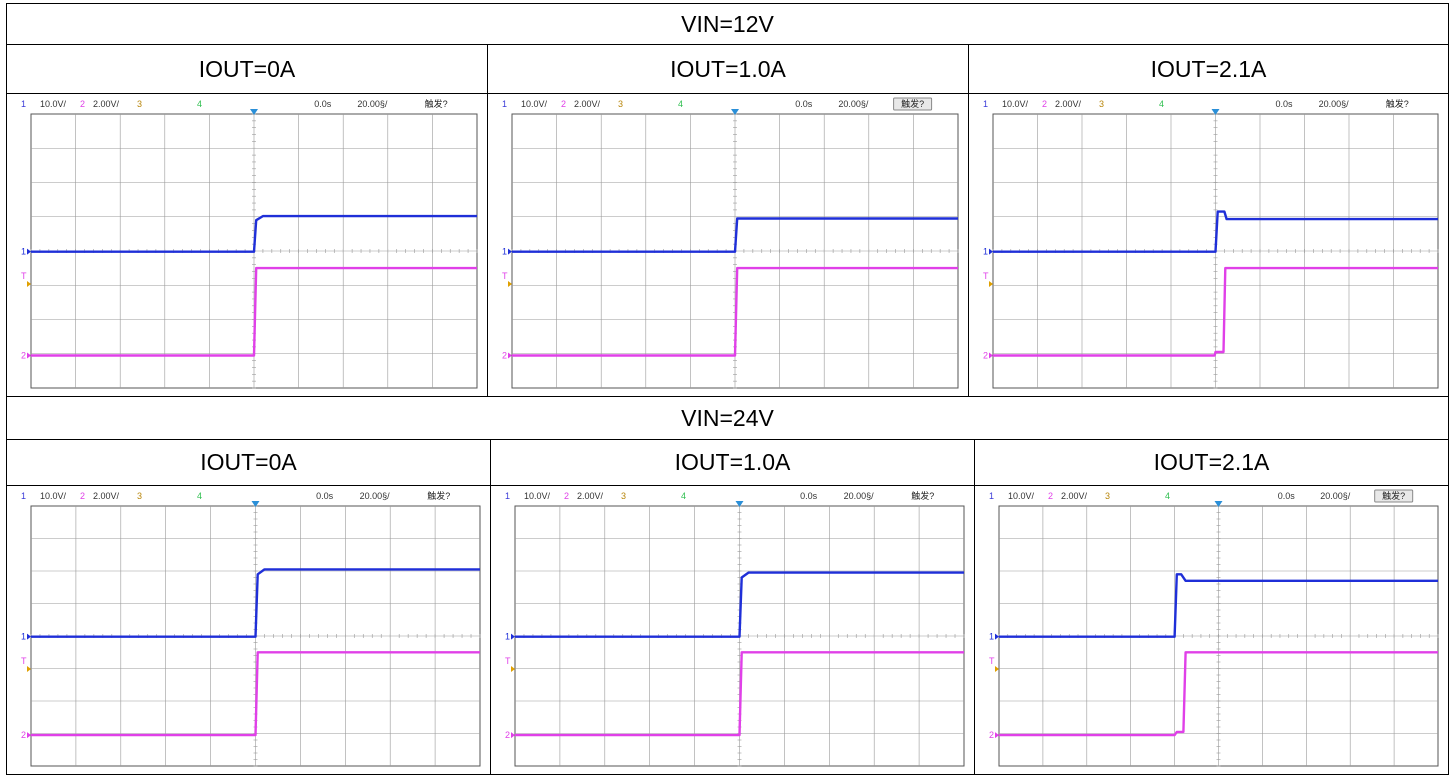 Image resolution: width=1456 pixels, height=780 pixels. I want to click on panel-title-vin12-iout2: IOUT=2.1A, so click(1208, 69).